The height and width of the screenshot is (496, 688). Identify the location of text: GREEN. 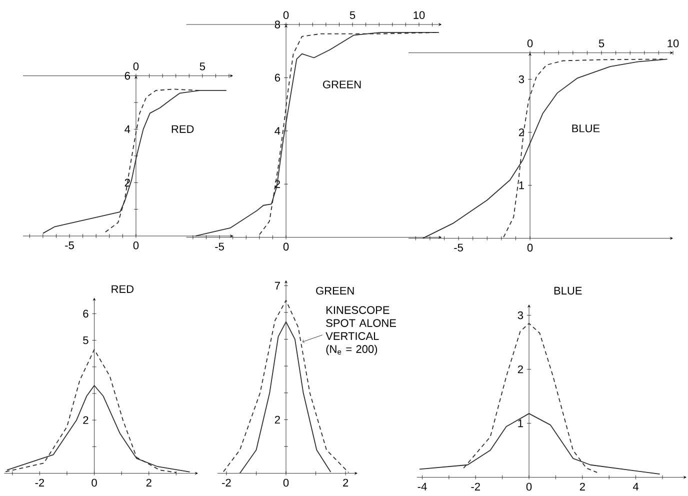
(342, 84).